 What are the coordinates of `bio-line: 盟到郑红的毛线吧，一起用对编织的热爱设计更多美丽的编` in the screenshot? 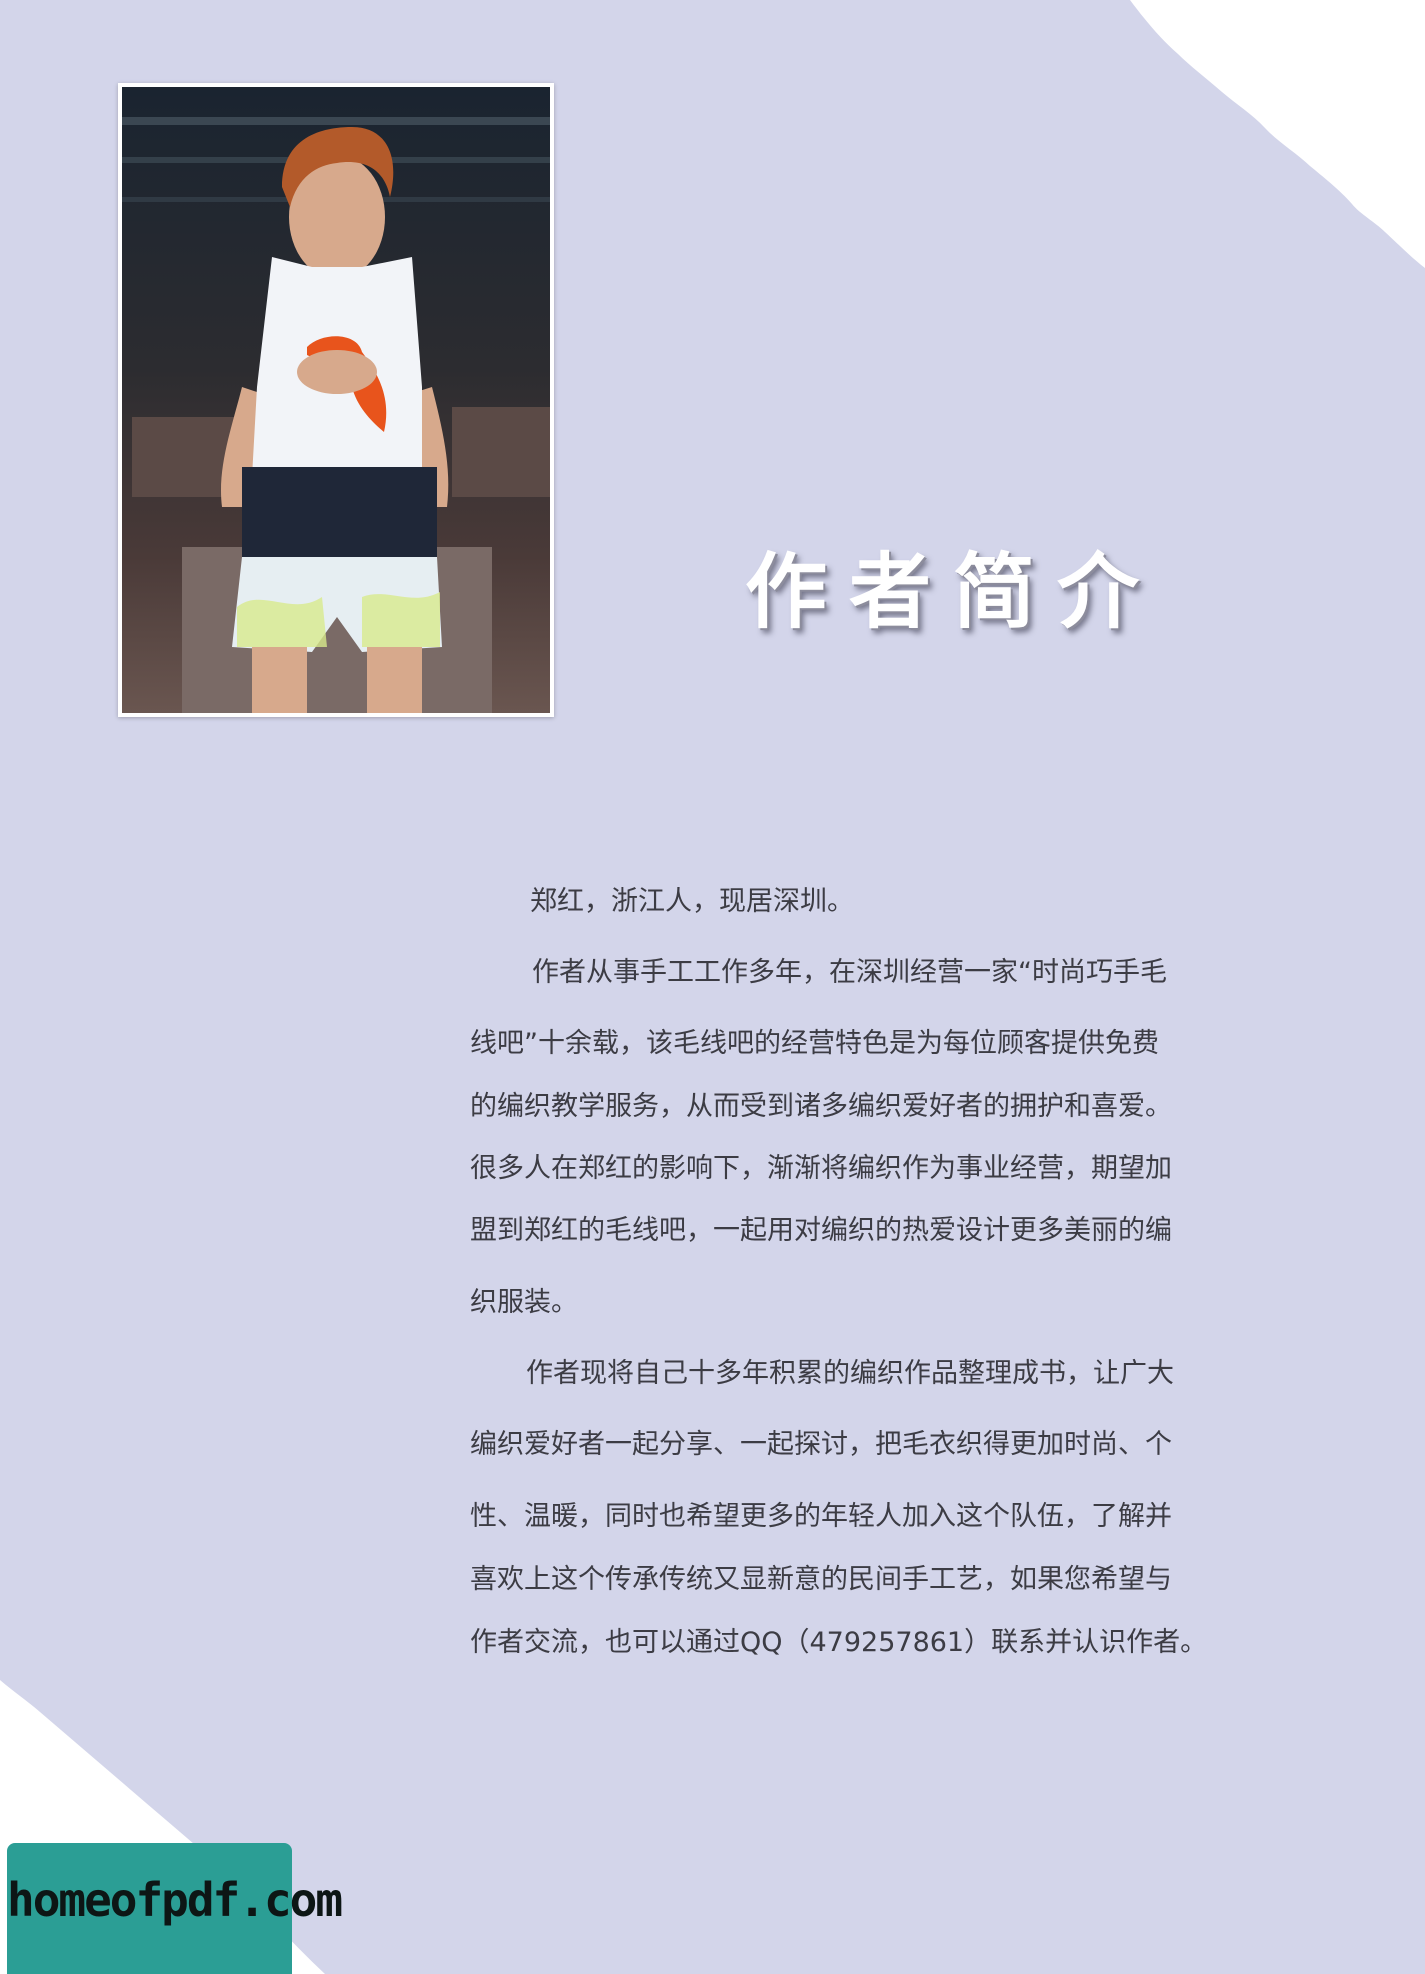 It's located at (821, 1230).